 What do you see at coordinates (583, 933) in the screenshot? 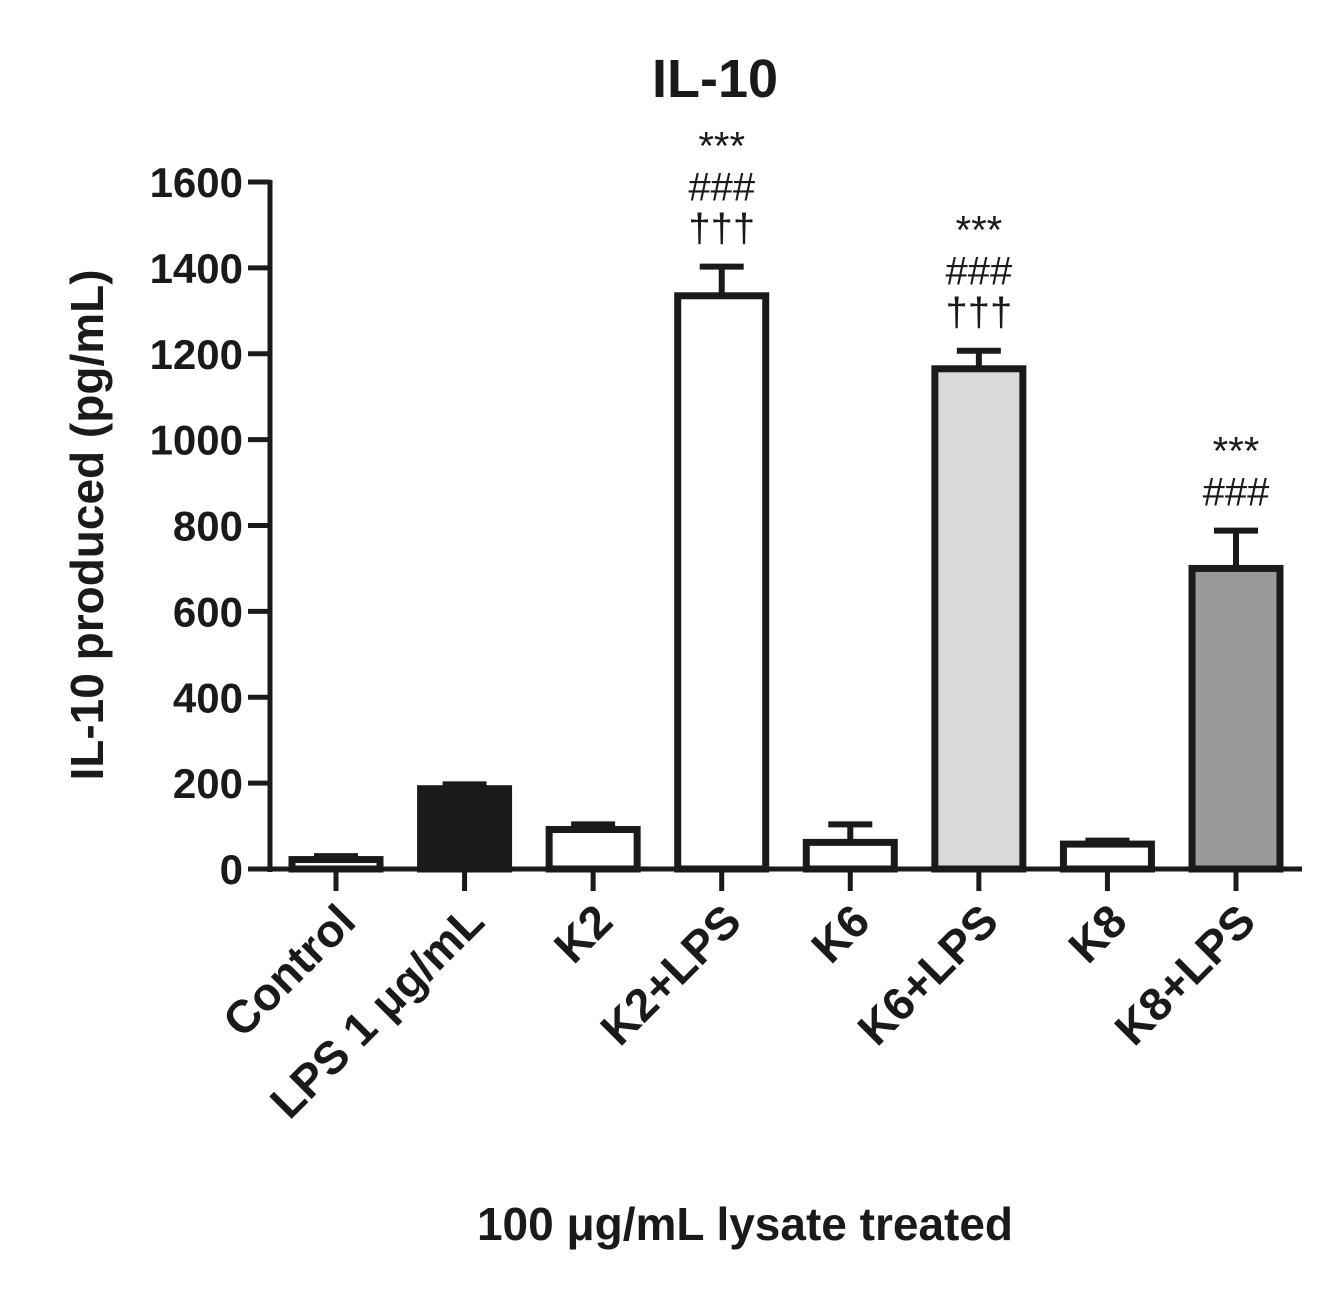
I see `x-tick-label: K2` at bounding box center [583, 933].